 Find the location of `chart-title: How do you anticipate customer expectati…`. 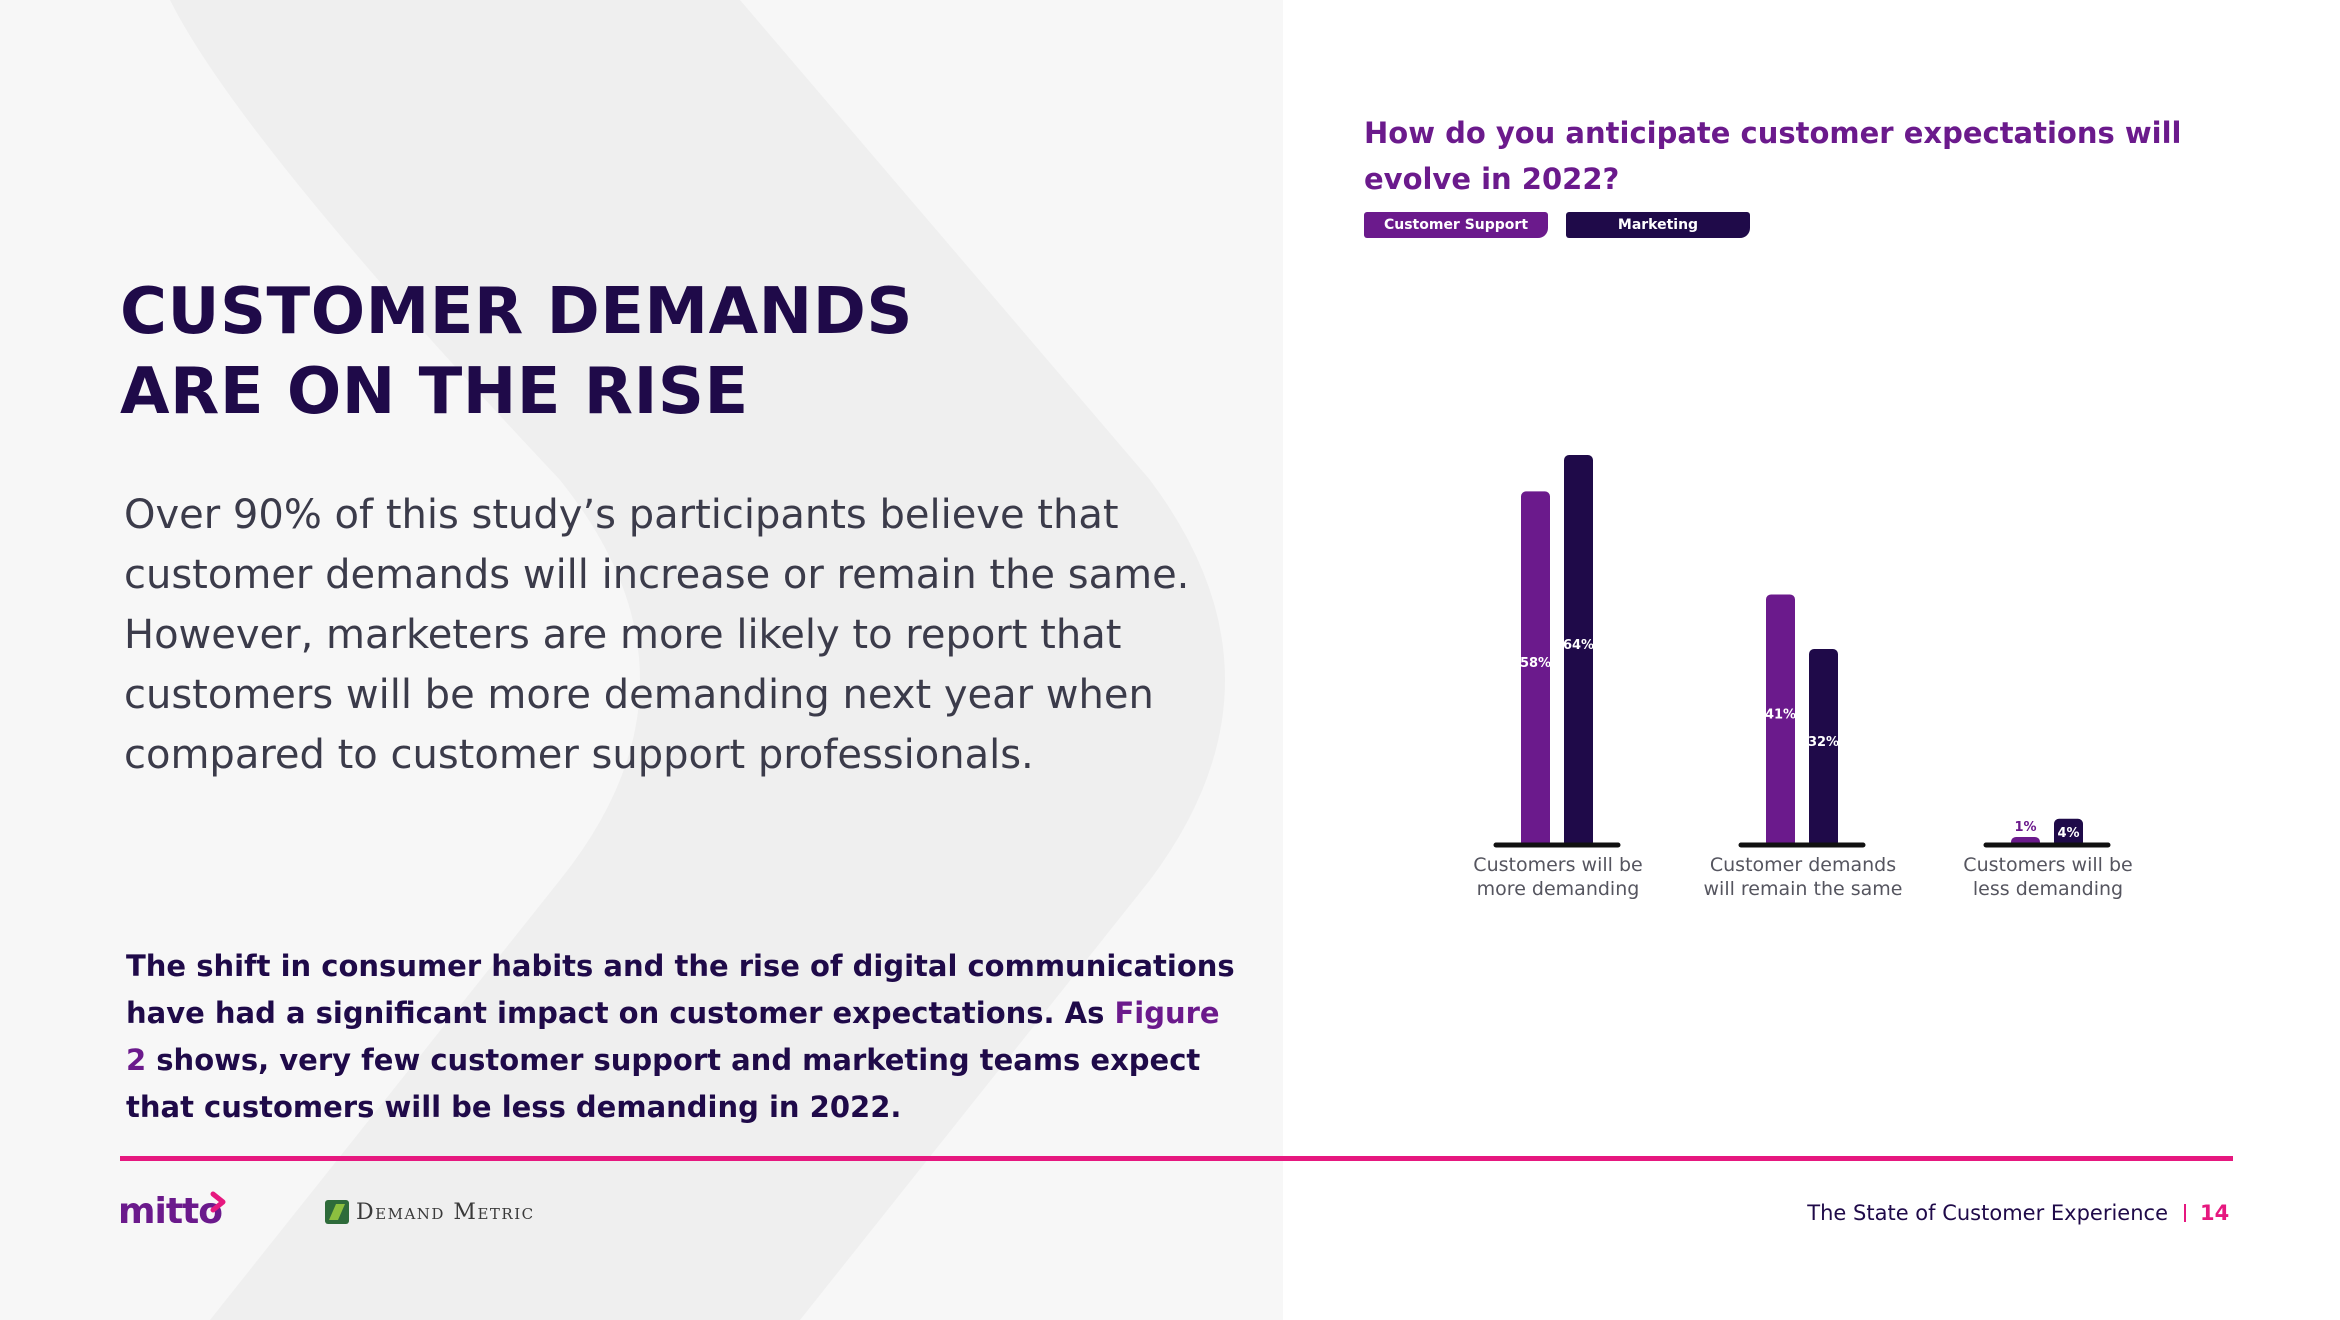

chart-title: How do you anticipate customer expectati… is located at coordinates (1773, 156).